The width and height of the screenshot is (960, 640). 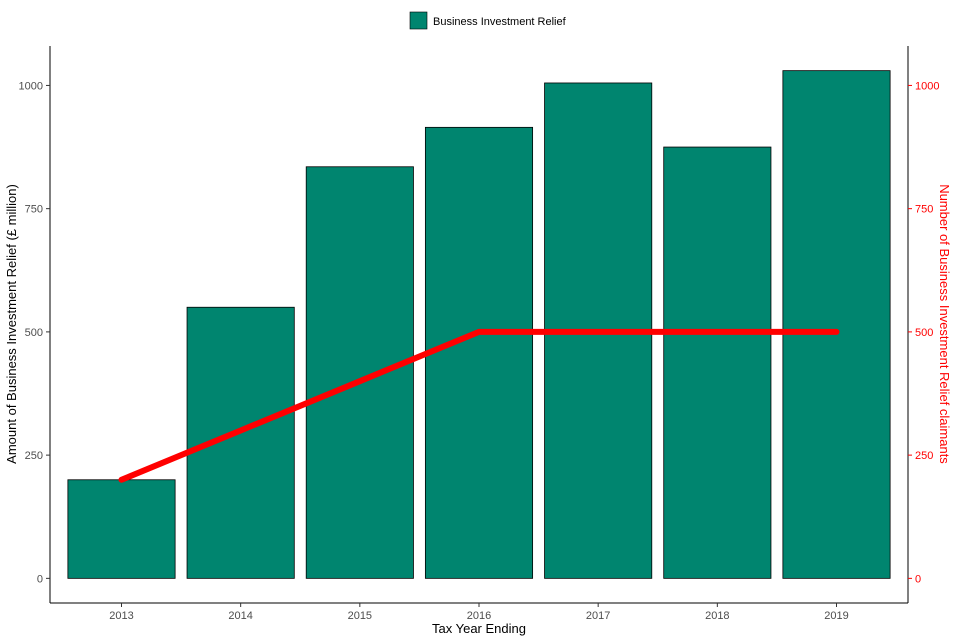 I want to click on y2-tick-label-1000: 1000, so click(x=927, y=86).